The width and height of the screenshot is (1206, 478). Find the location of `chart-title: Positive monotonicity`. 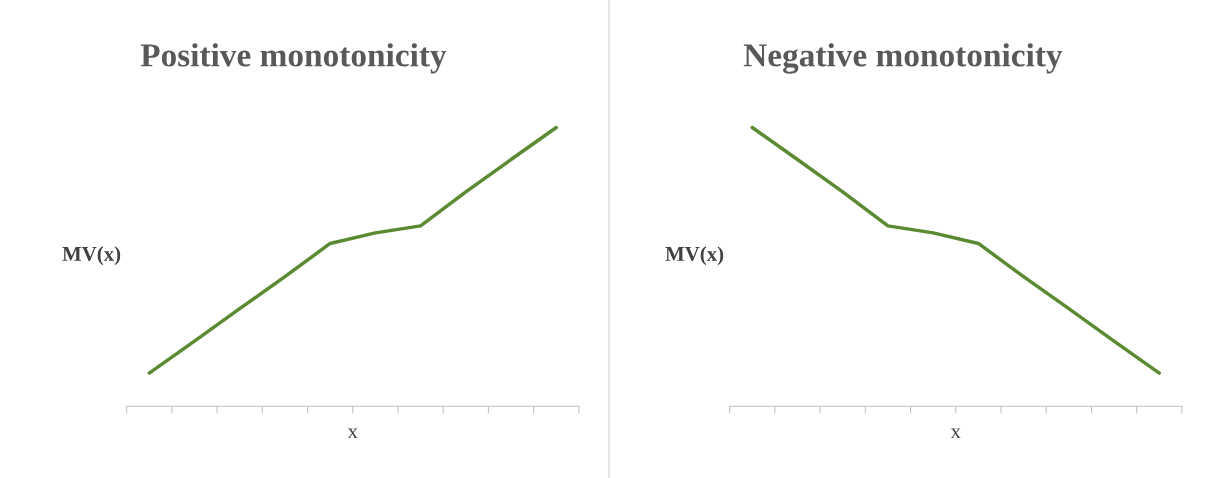

chart-title: Positive monotonicity is located at coordinates (293, 58).